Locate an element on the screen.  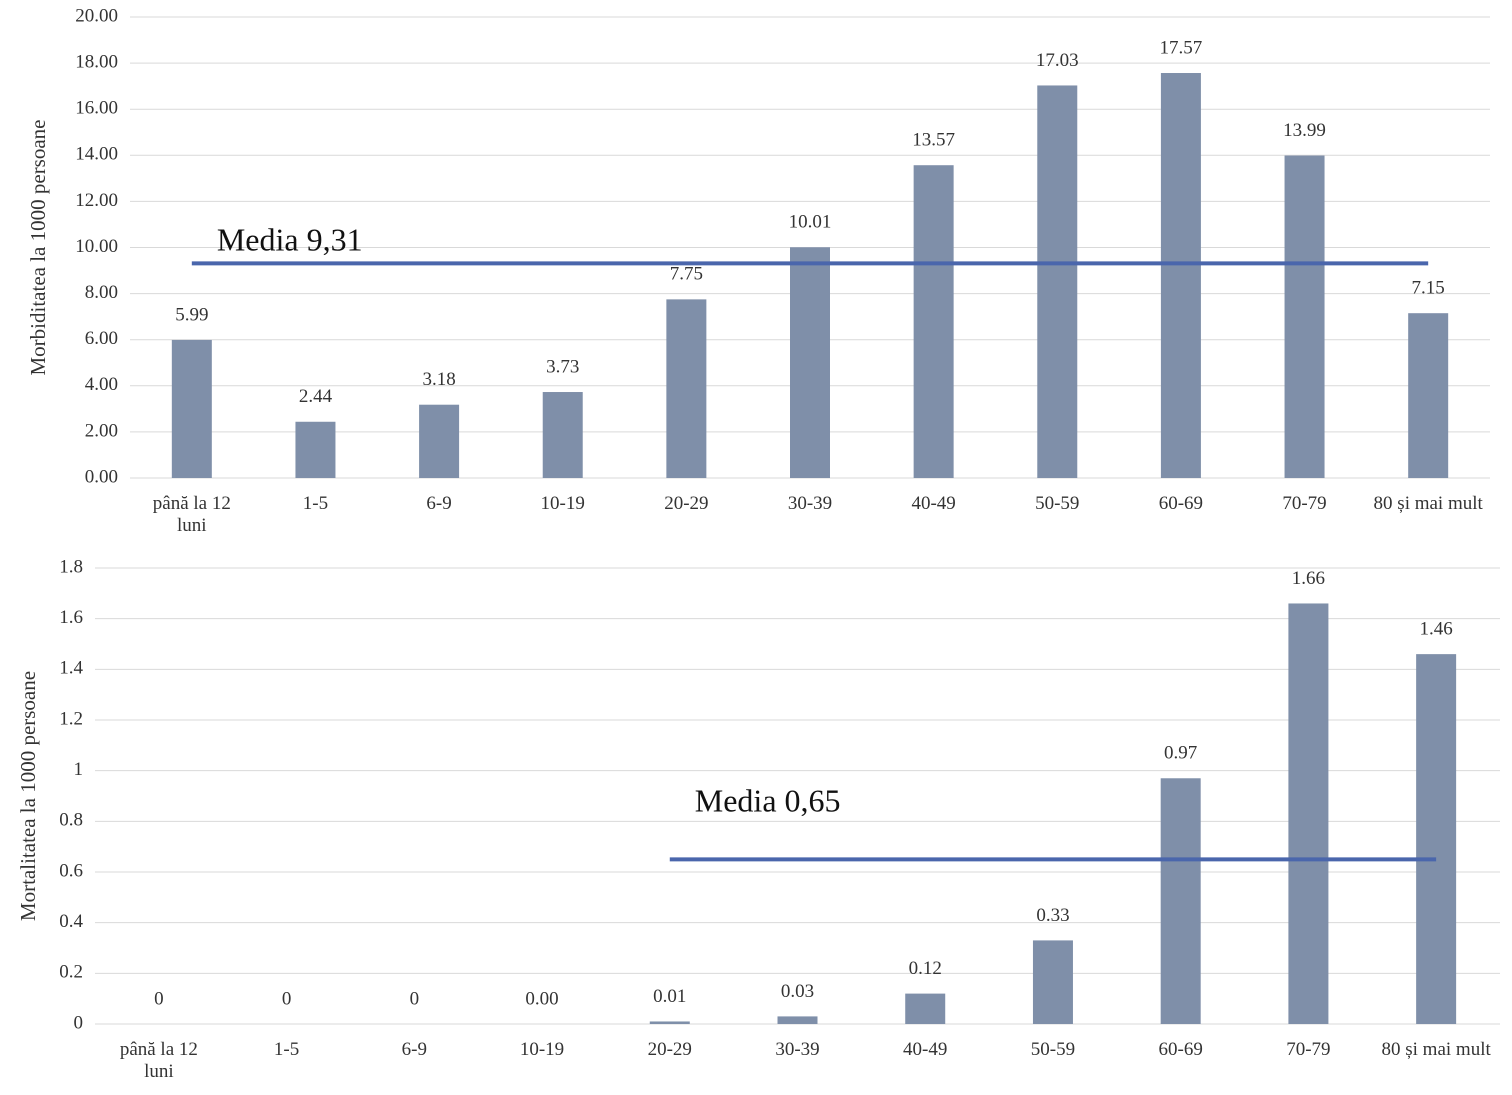
data-label: 1.66 is located at coordinates (1308, 578).